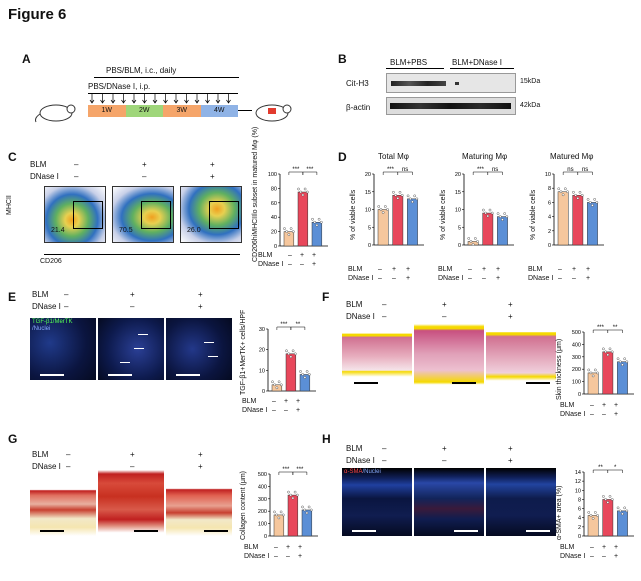  I want to click on d-title-maturing: Maturing Mφ, so click(485, 156).